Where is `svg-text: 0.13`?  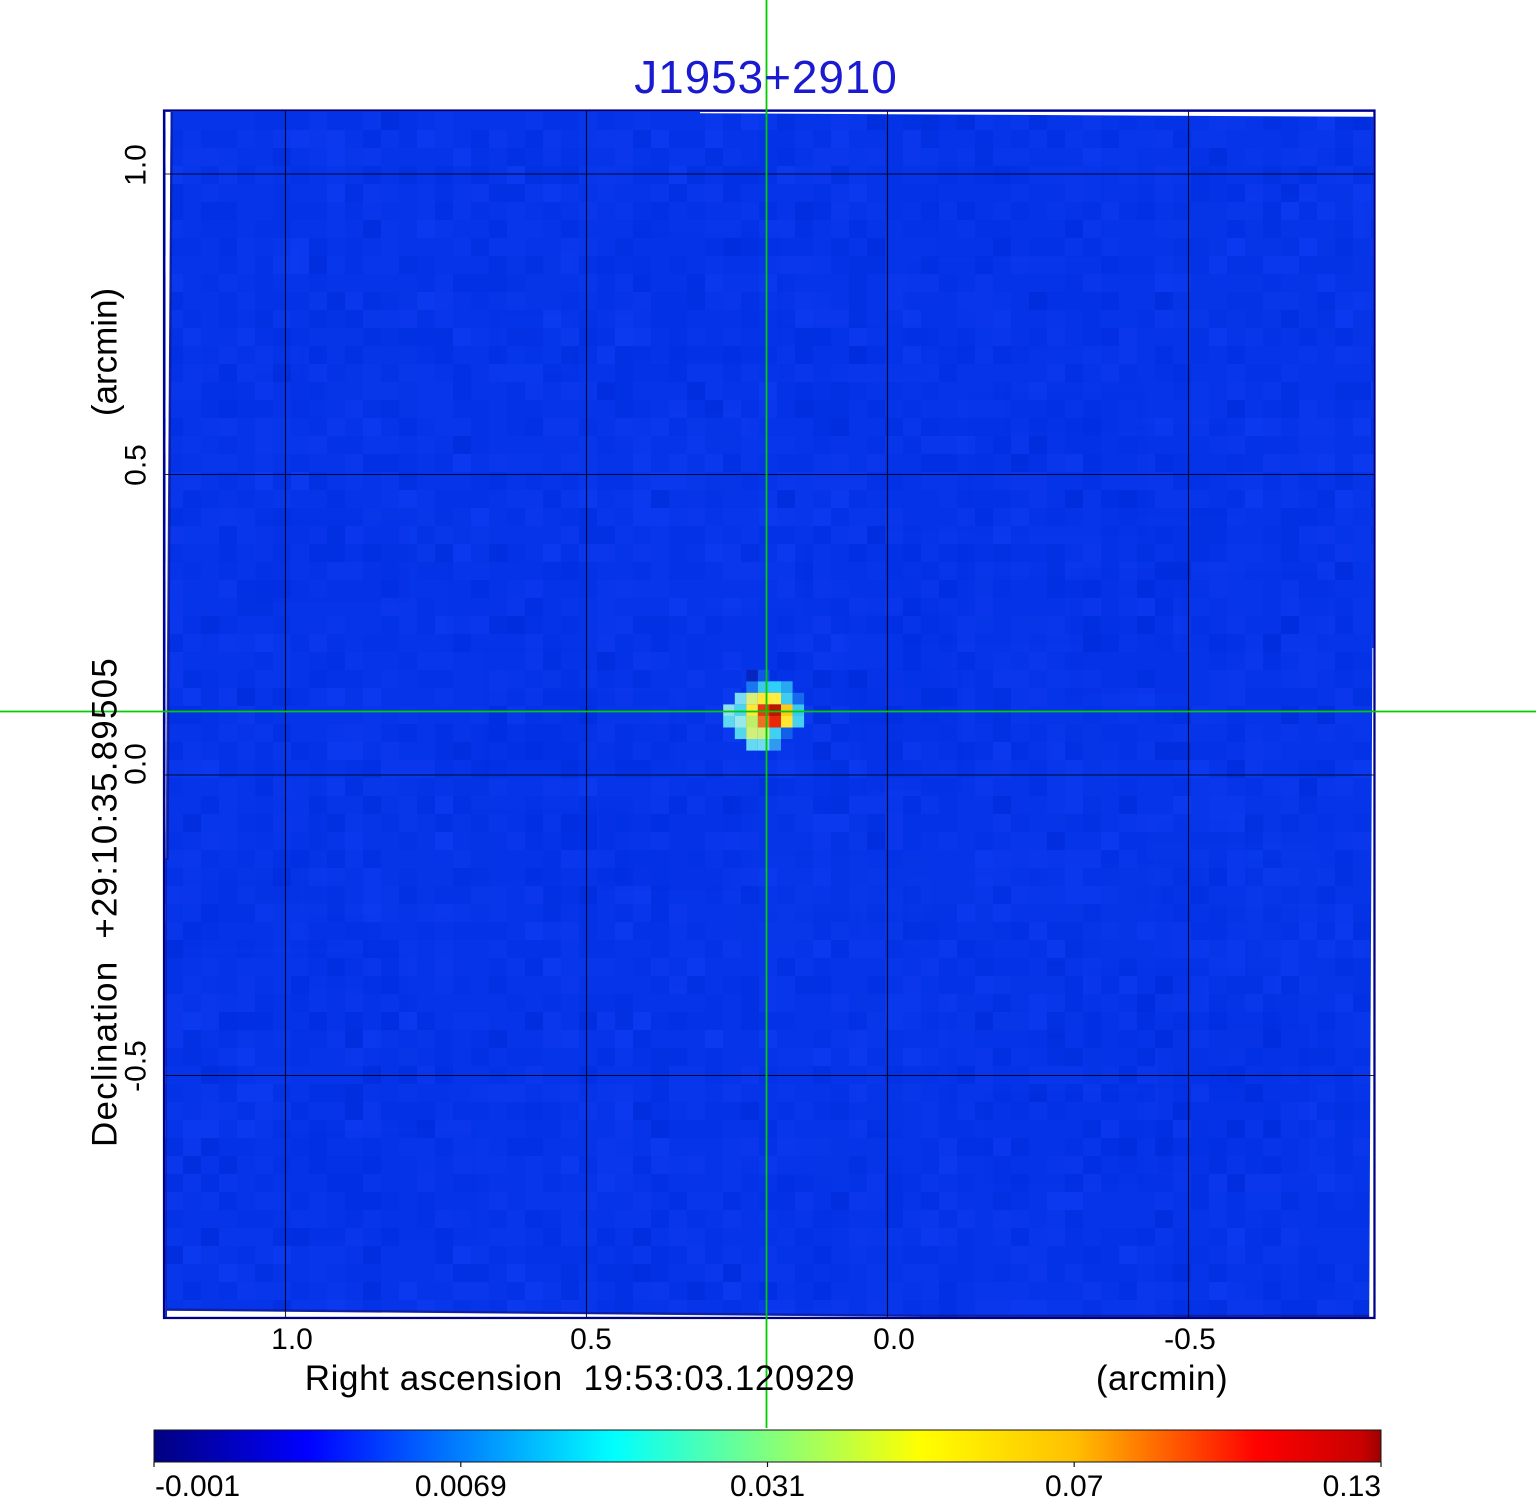
svg-text: 0.13 is located at coordinates (1352, 1485).